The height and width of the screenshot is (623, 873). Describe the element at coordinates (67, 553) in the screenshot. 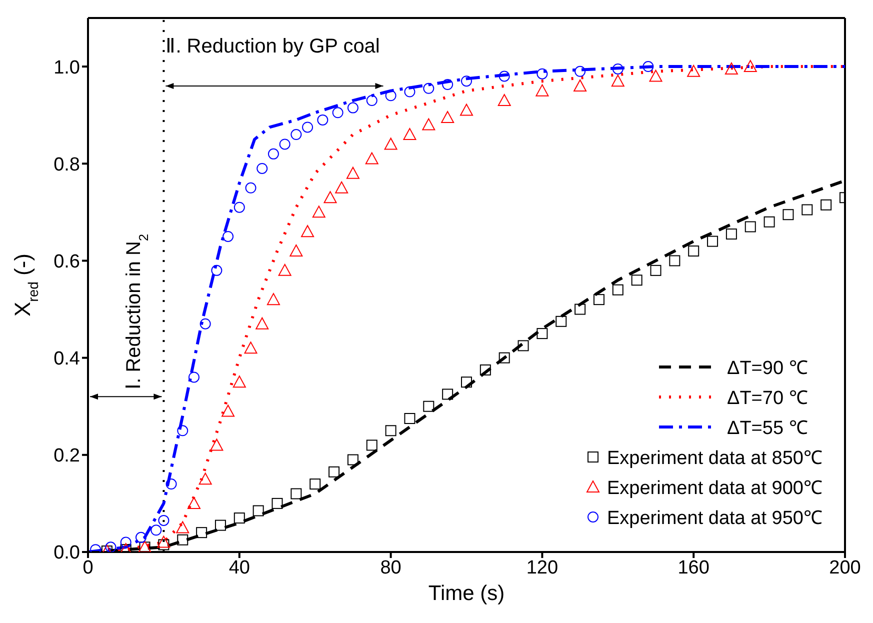

I see `y-tick-label: 0.0` at that location.